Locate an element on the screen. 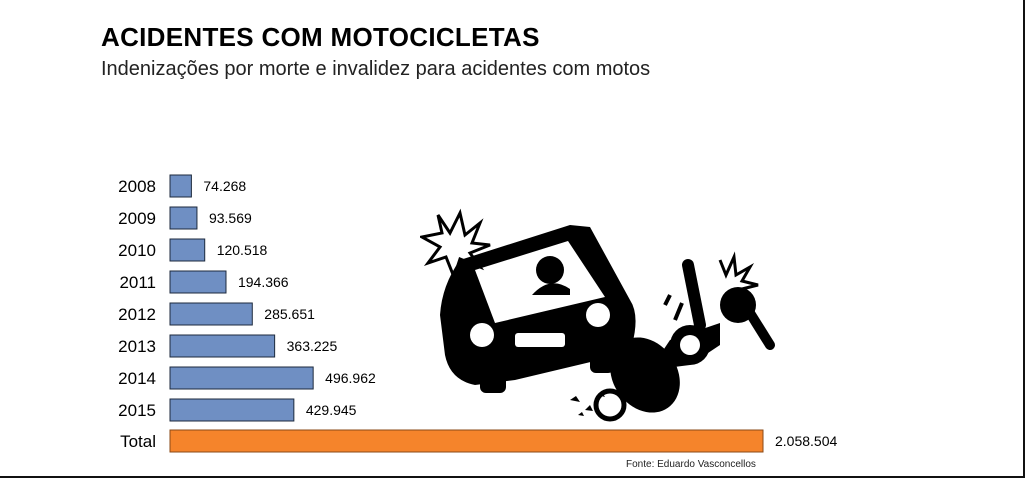  bar-2013 is located at coordinates (222, 346).